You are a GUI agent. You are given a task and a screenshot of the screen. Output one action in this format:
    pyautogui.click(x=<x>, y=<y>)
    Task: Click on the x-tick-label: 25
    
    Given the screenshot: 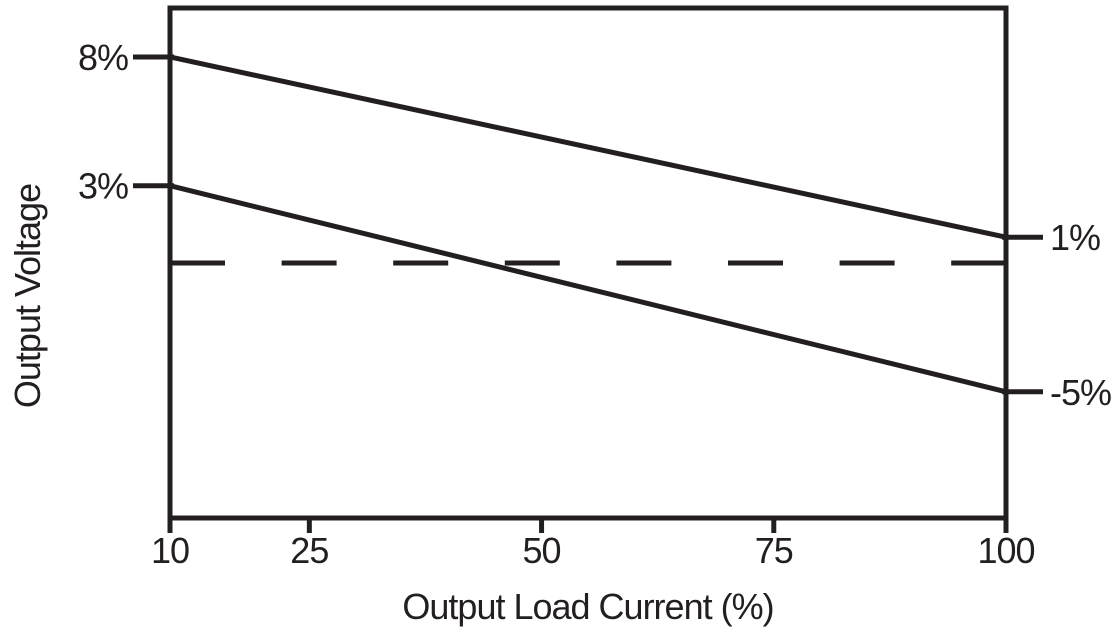 What is the action you would take?
    pyautogui.click(x=309, y=550)
    